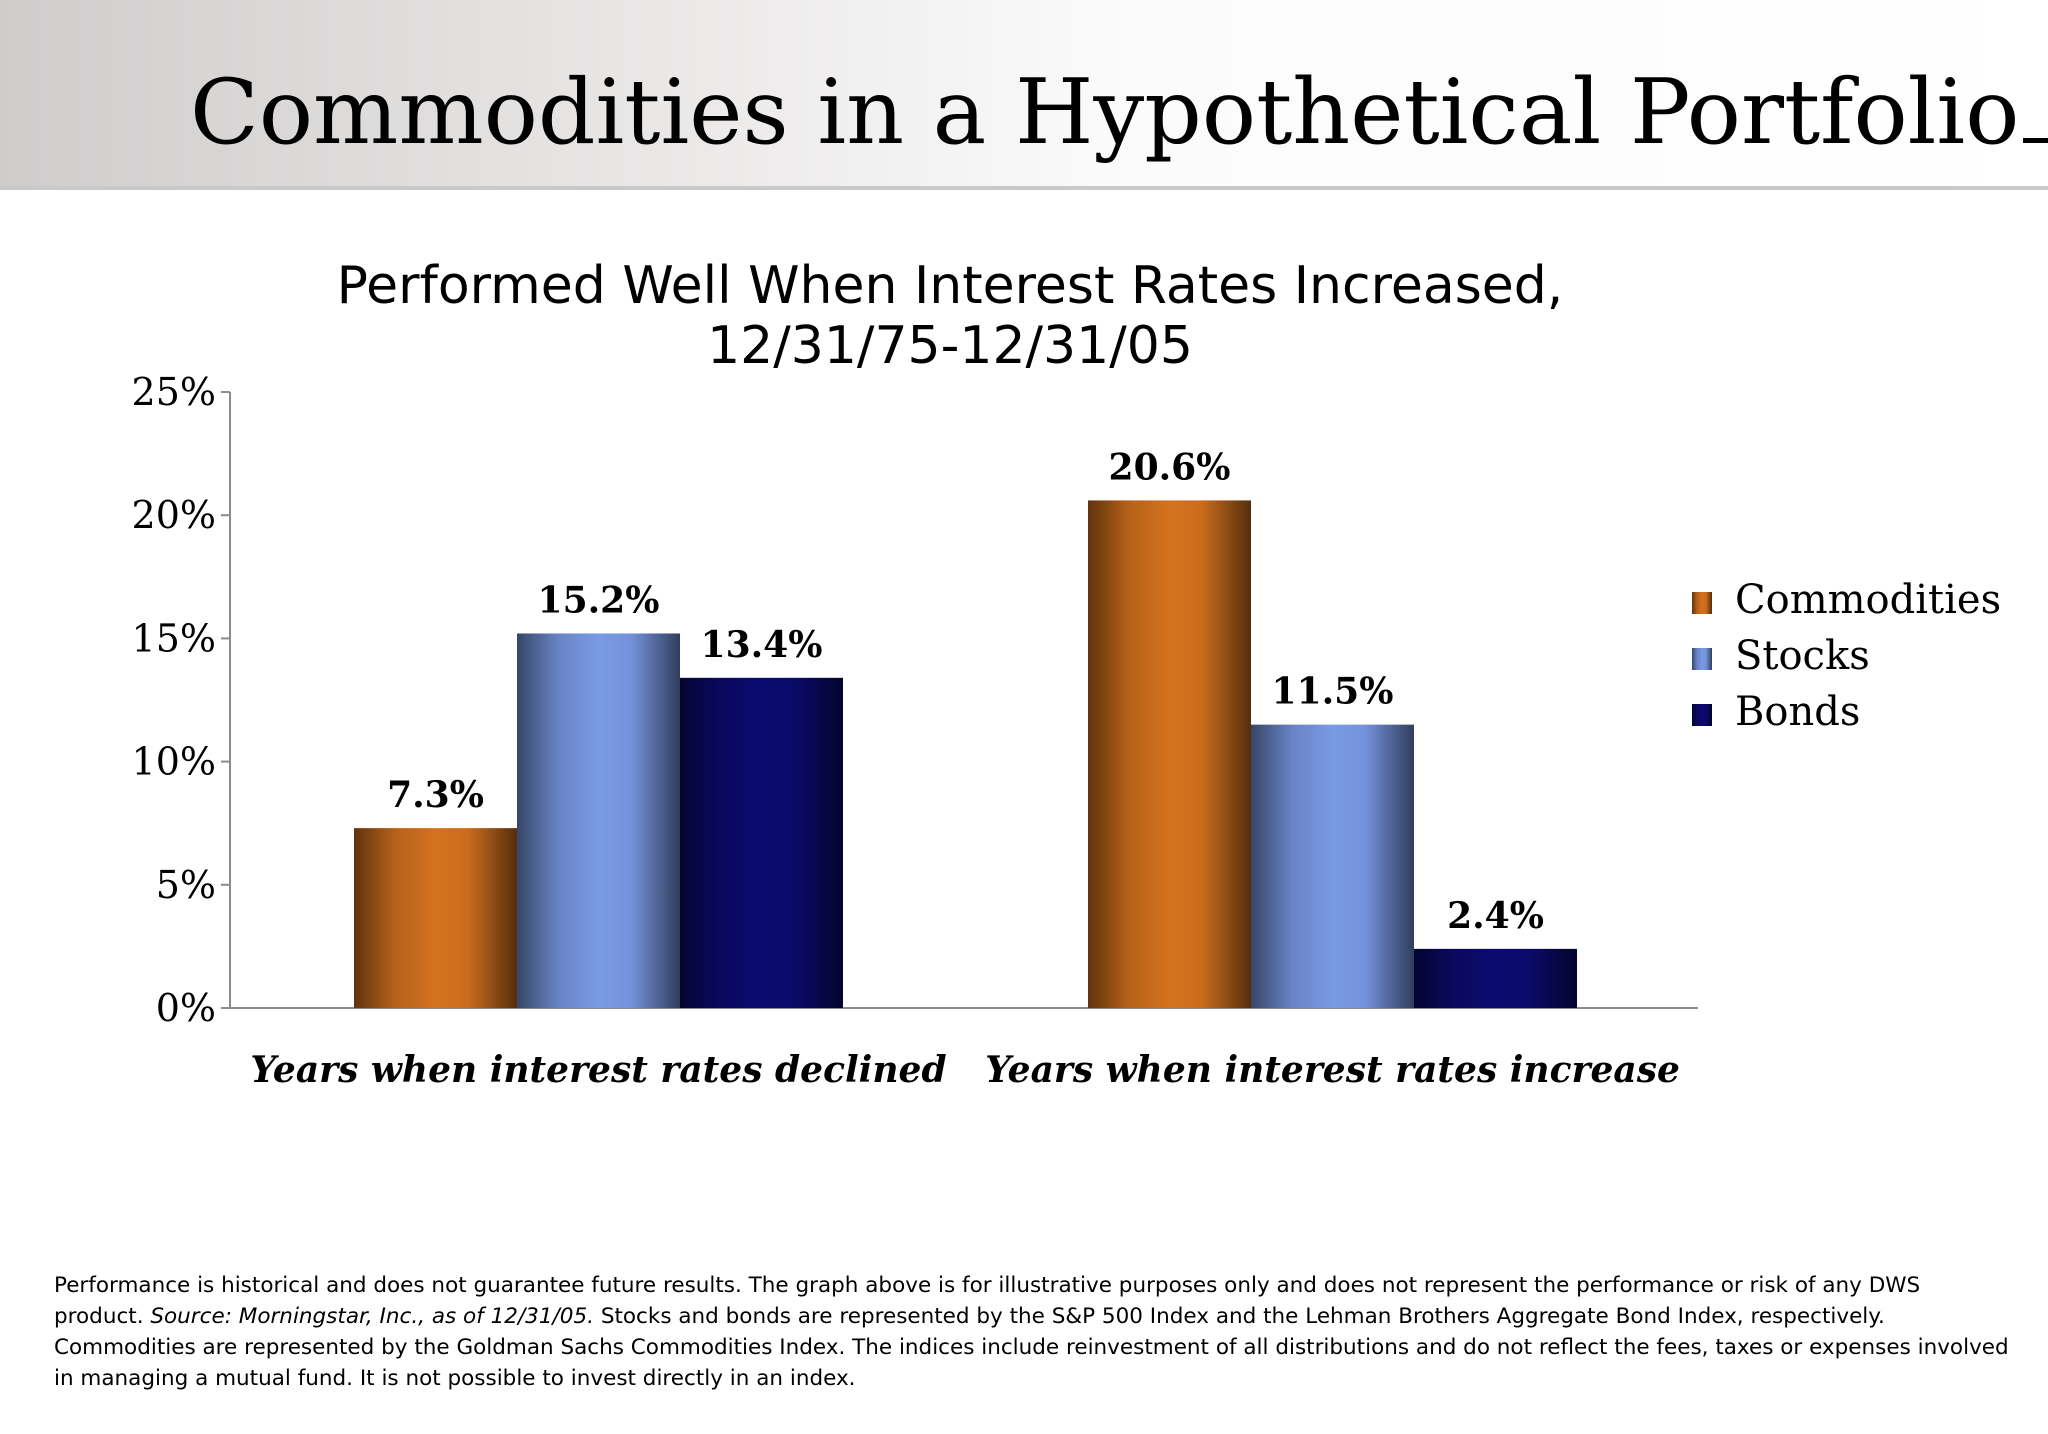 Image resolution: width=2048 pixels, height=1434 pixels. I want to click on category-label: Years when interest rates declined, so click(598, 1070).